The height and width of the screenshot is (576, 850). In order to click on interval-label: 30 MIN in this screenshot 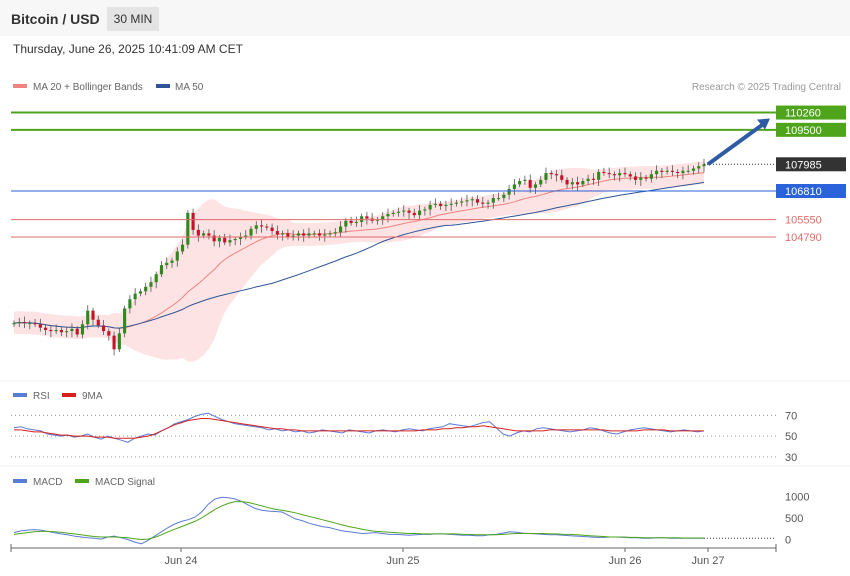, I will do `click(133, 19)`.